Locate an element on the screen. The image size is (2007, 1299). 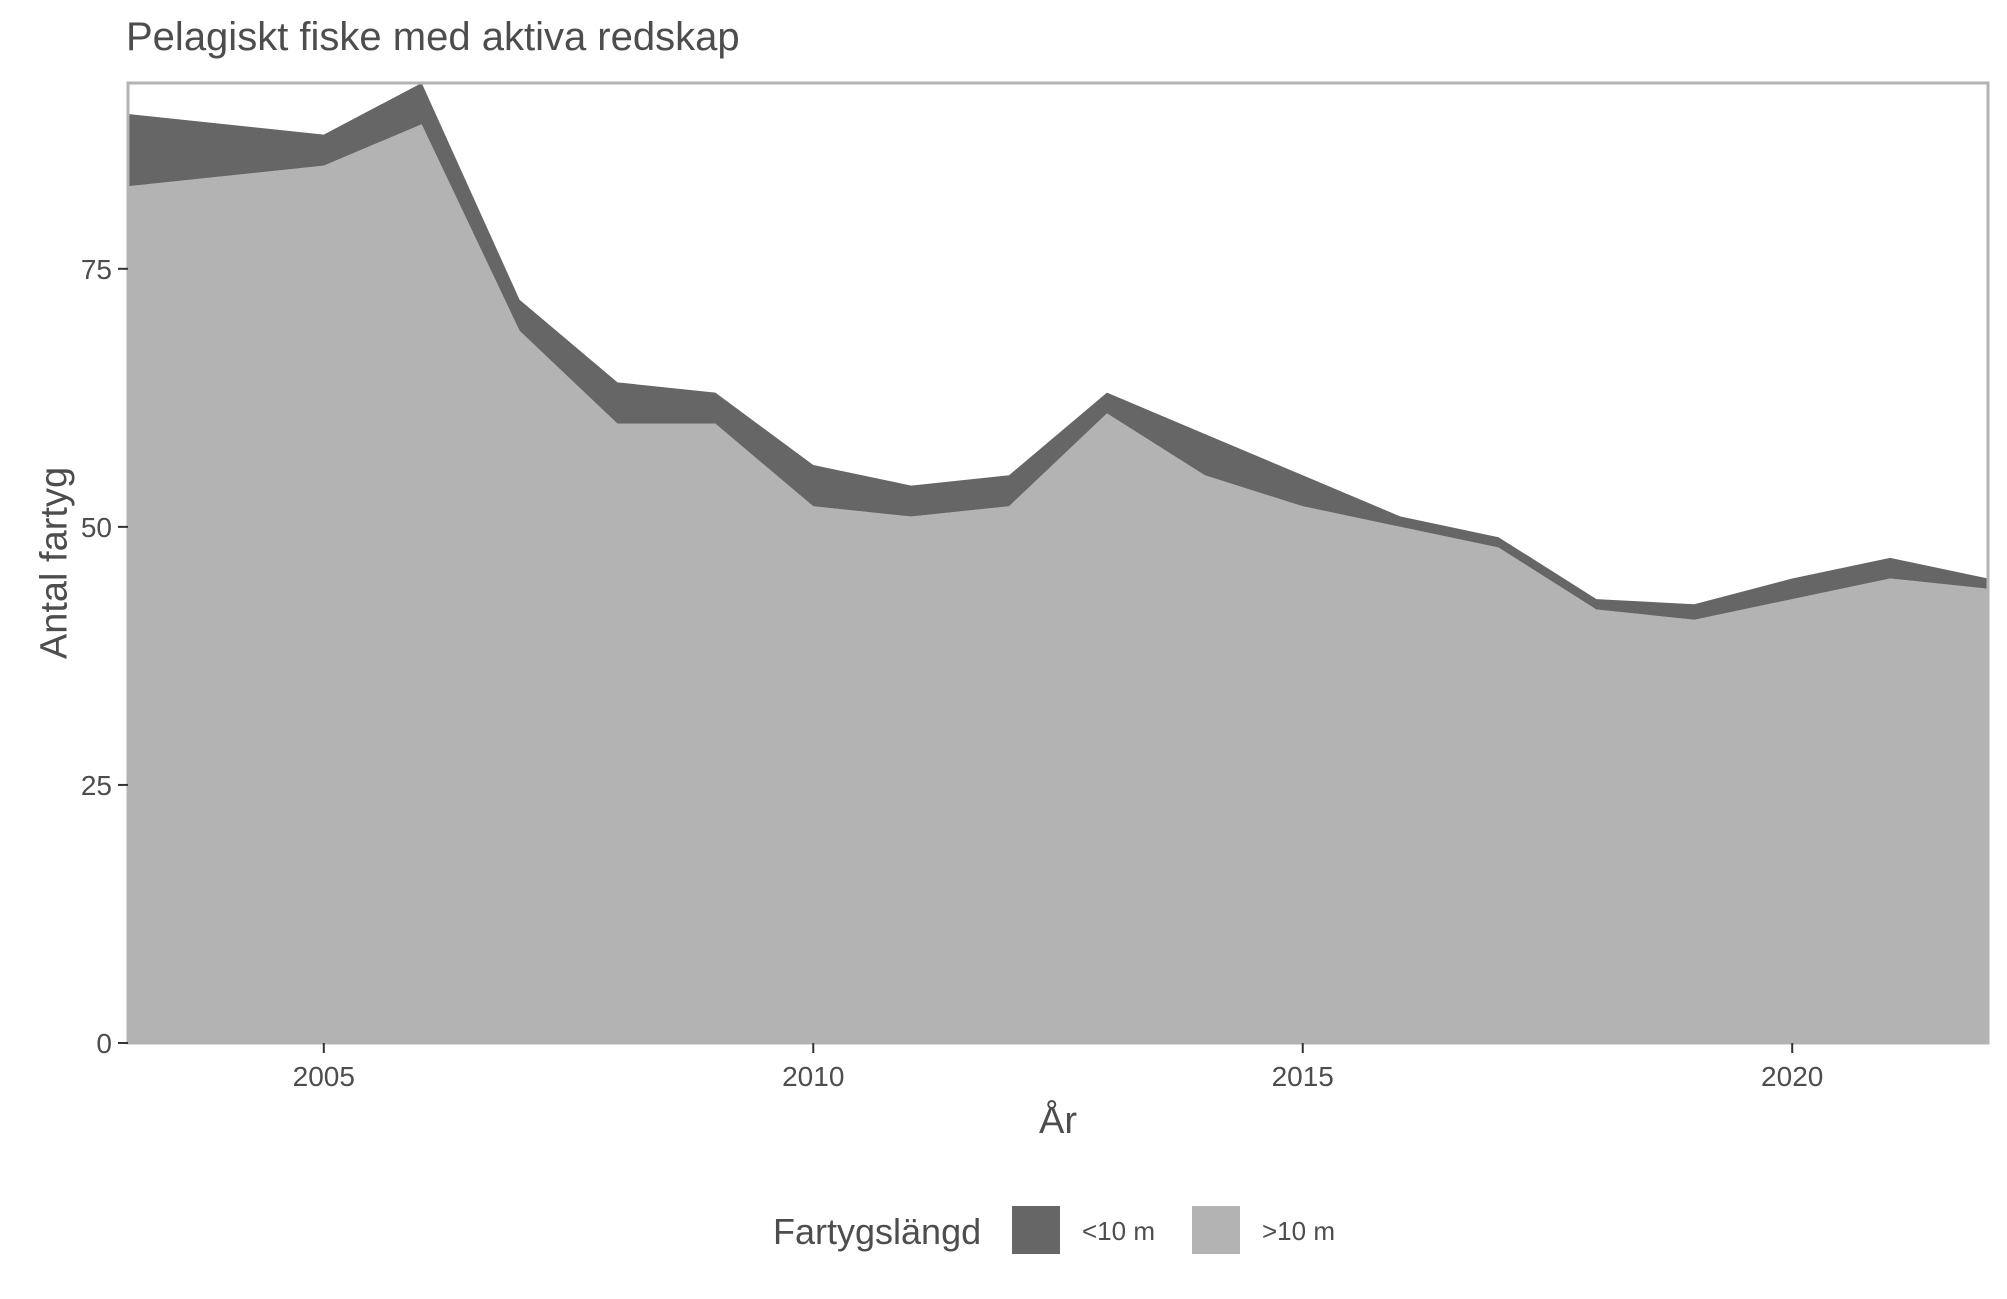
y-axis: 0 25 50 75 is located at coordinates (104, 656).